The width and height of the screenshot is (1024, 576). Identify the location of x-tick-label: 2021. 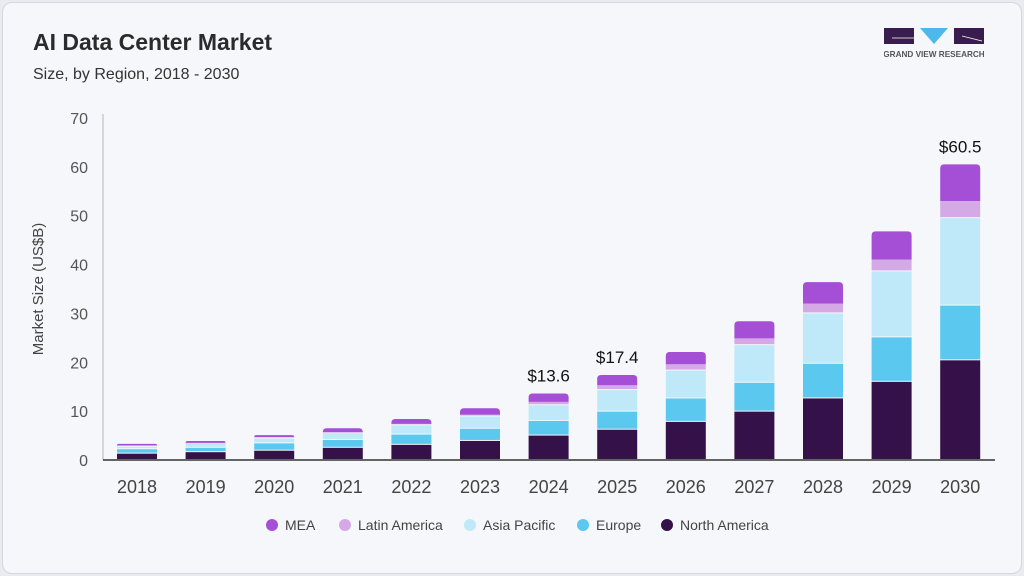
(343, 487).